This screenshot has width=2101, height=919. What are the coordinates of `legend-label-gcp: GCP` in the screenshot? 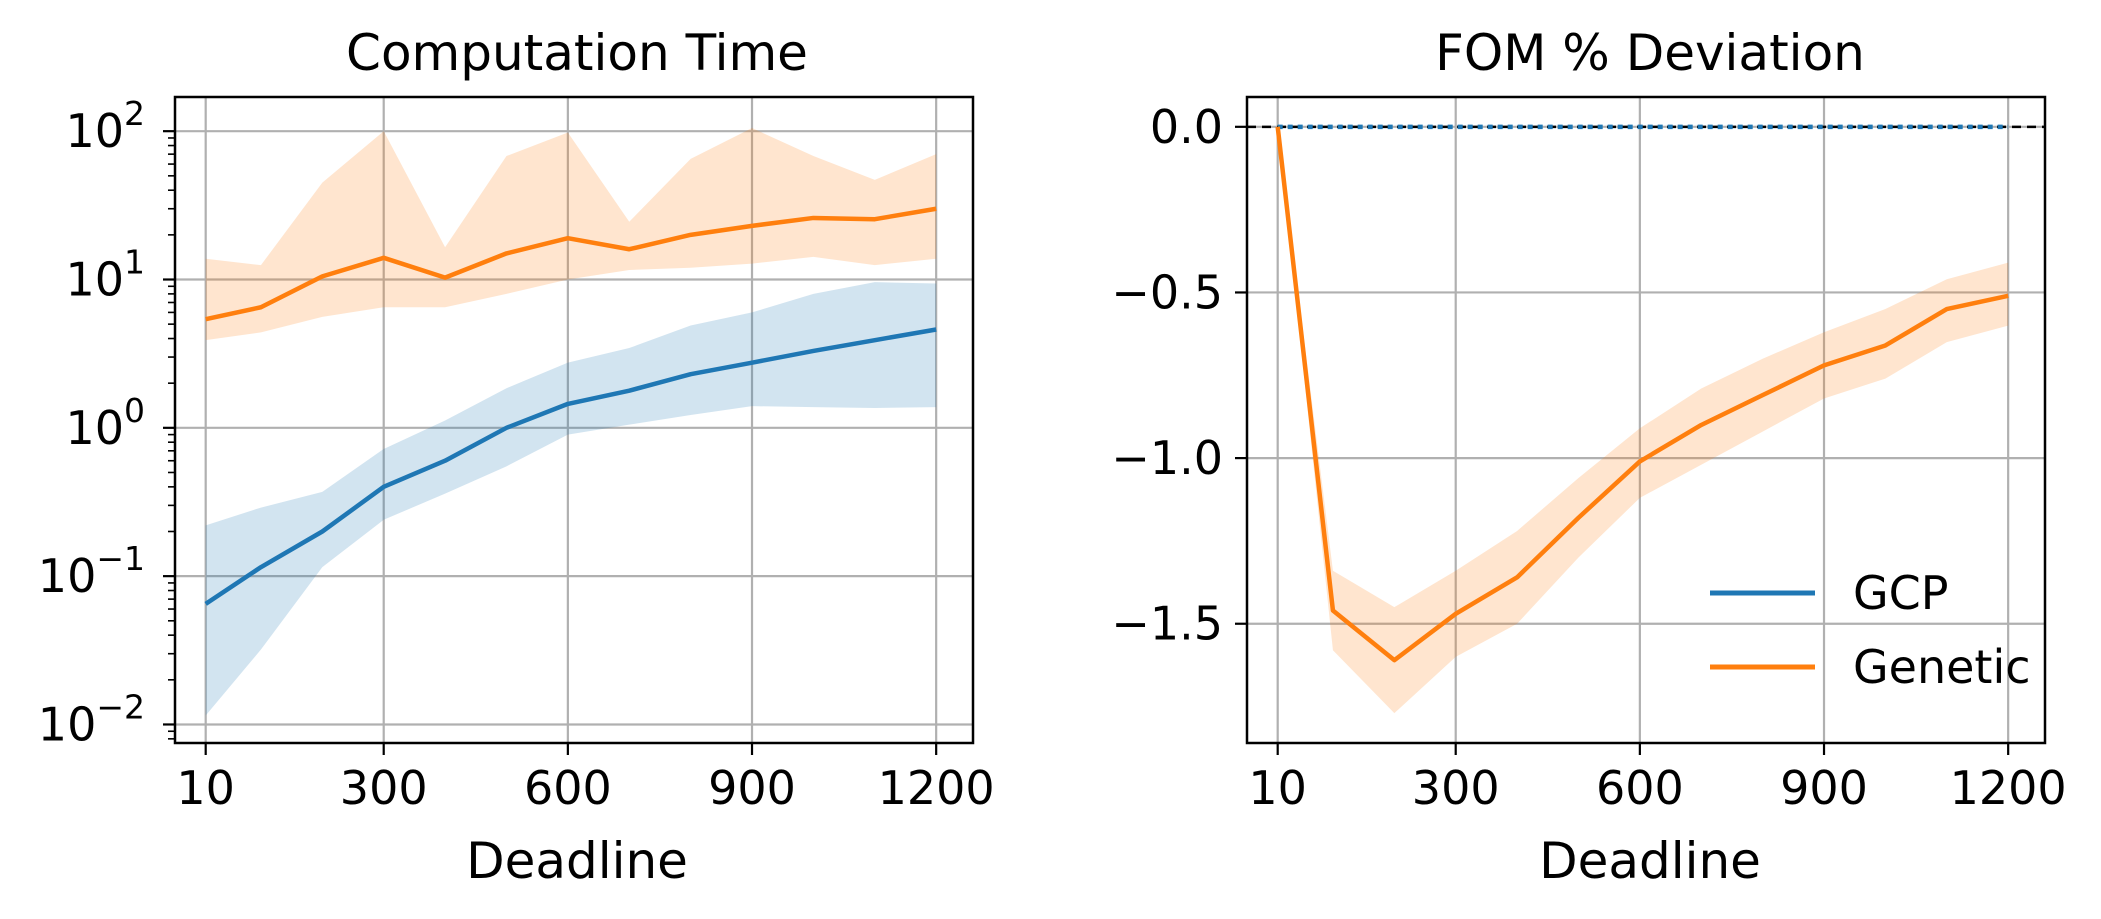 It's located at (1901, 593).